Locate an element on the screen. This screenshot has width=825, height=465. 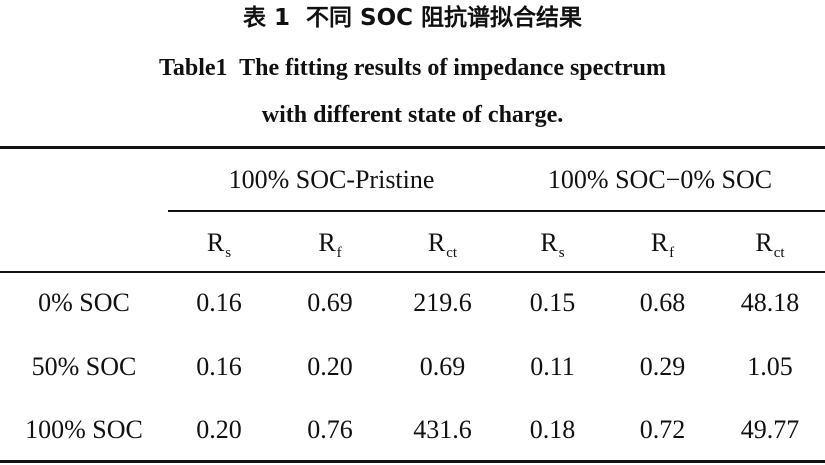
table-cell: 48.18 is located at coordinates (770, 302).